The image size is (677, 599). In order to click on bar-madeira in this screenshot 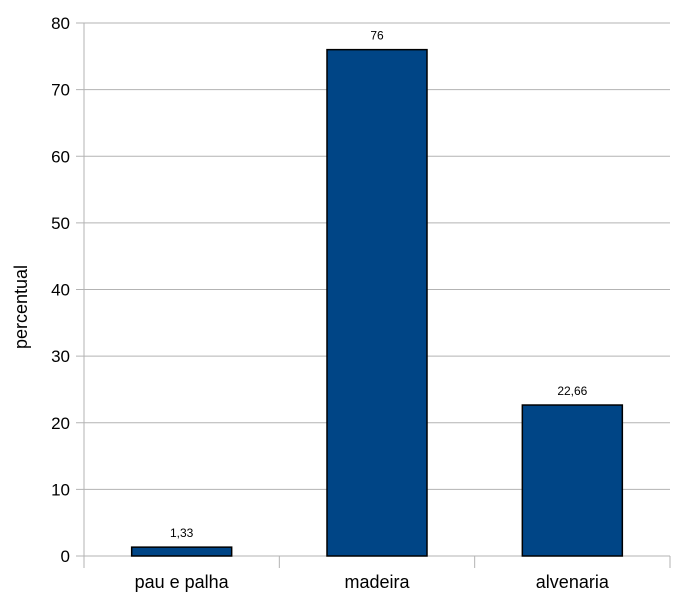, I will do `click(377, 302)`.